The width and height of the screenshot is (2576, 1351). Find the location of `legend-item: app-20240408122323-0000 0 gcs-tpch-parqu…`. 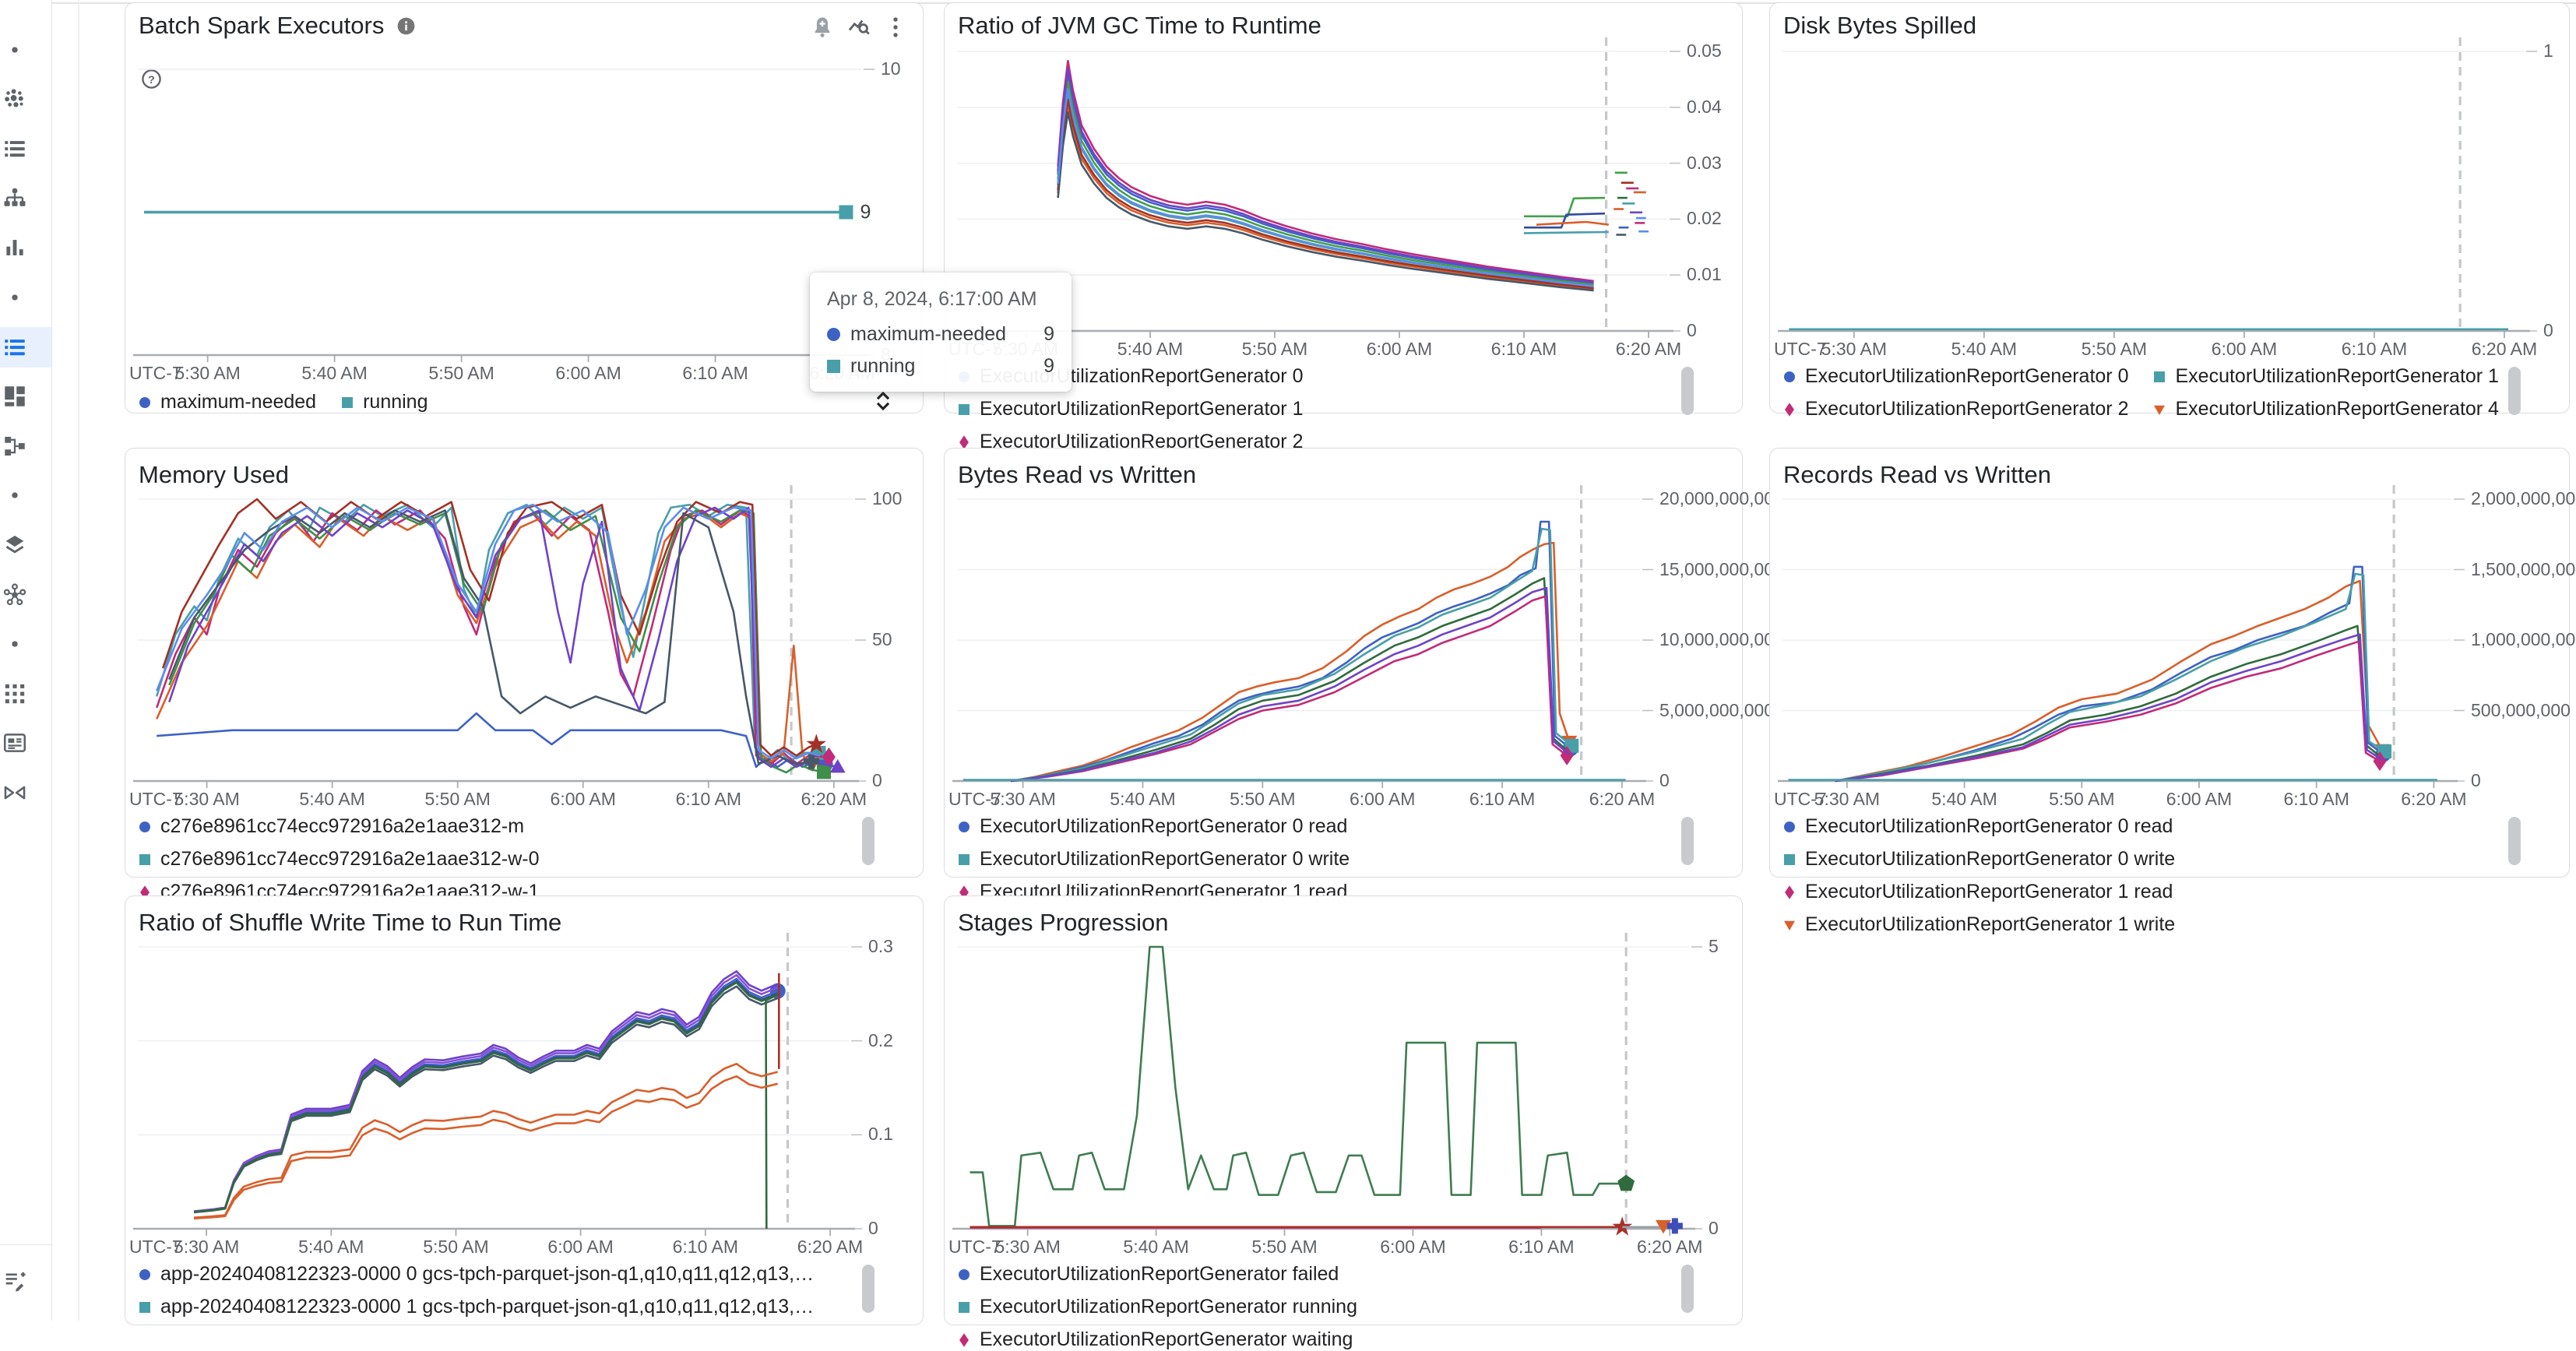

legend-item: app-20240408122323-0000 0 gcs-tpch-parqu… is located at coordinates (479, 1274).